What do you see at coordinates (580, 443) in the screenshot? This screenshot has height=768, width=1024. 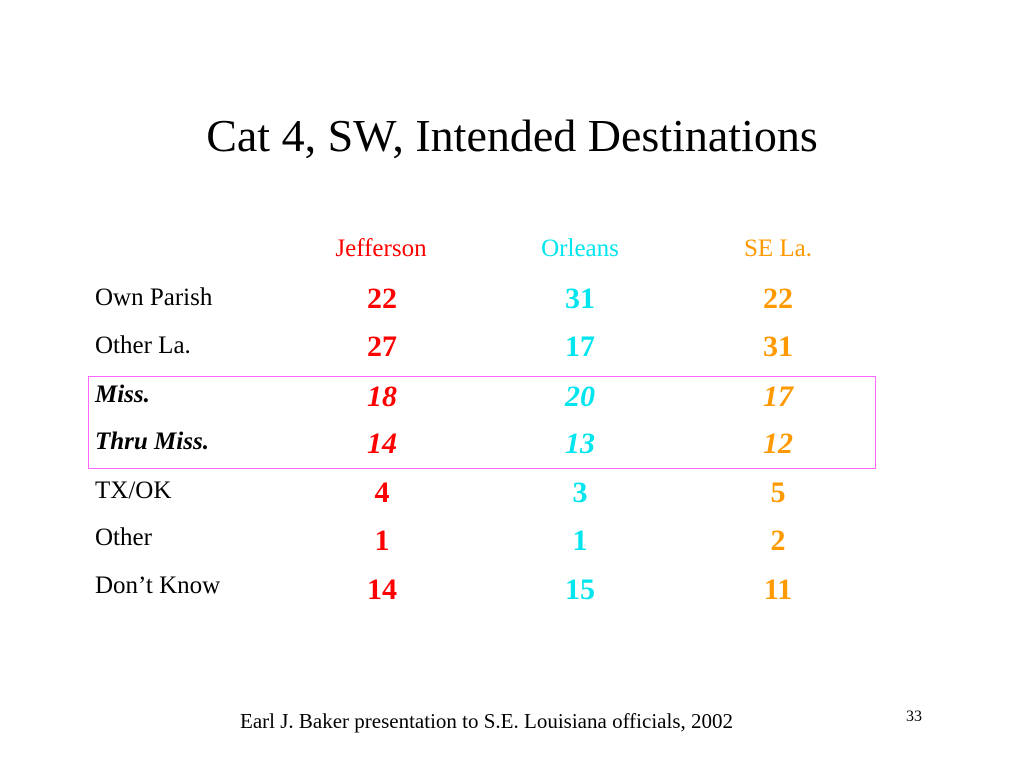 I see `cell-thru-miss-orleans: 13` at bounding box center [580, 443].